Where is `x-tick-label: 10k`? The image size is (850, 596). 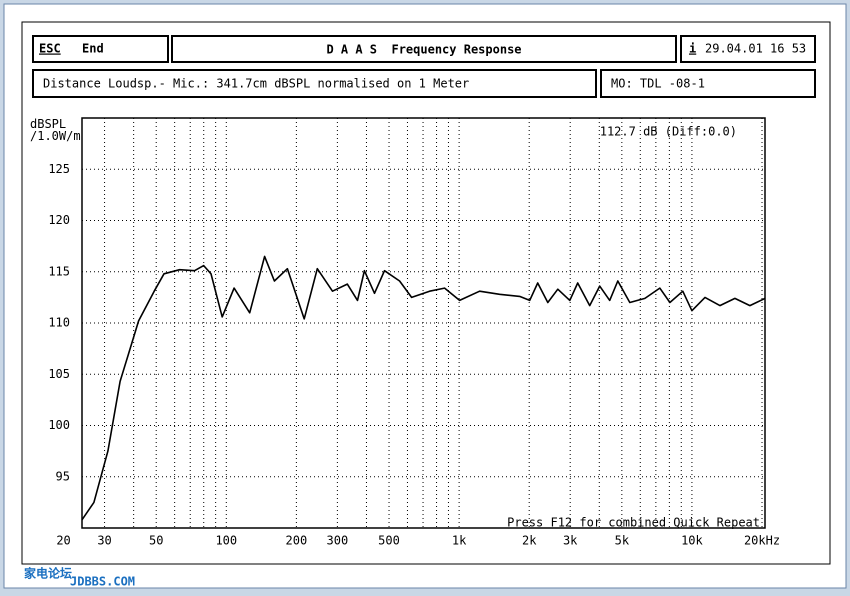
x-tick-label: 10k is located at coordinates (692, 541).